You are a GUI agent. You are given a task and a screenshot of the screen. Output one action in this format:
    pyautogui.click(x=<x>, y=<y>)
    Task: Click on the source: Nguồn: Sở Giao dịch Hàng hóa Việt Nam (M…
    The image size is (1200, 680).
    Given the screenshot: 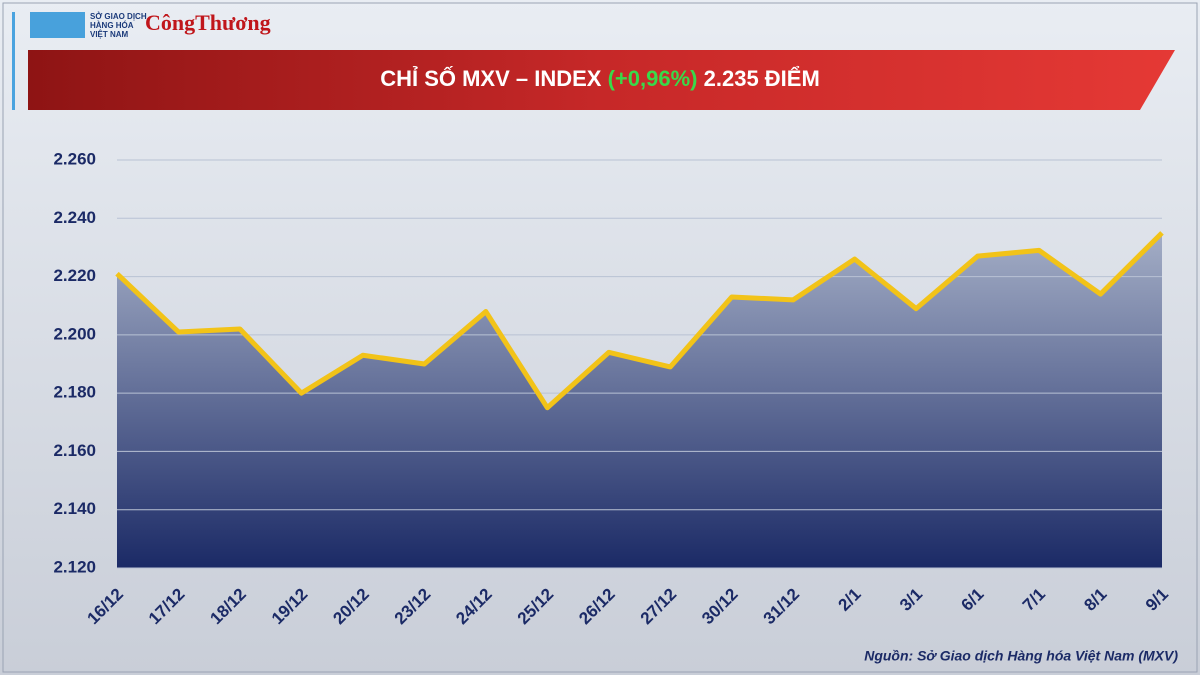 What is the action you would take?
    pyautogui.click(x=1021, y=656)
    